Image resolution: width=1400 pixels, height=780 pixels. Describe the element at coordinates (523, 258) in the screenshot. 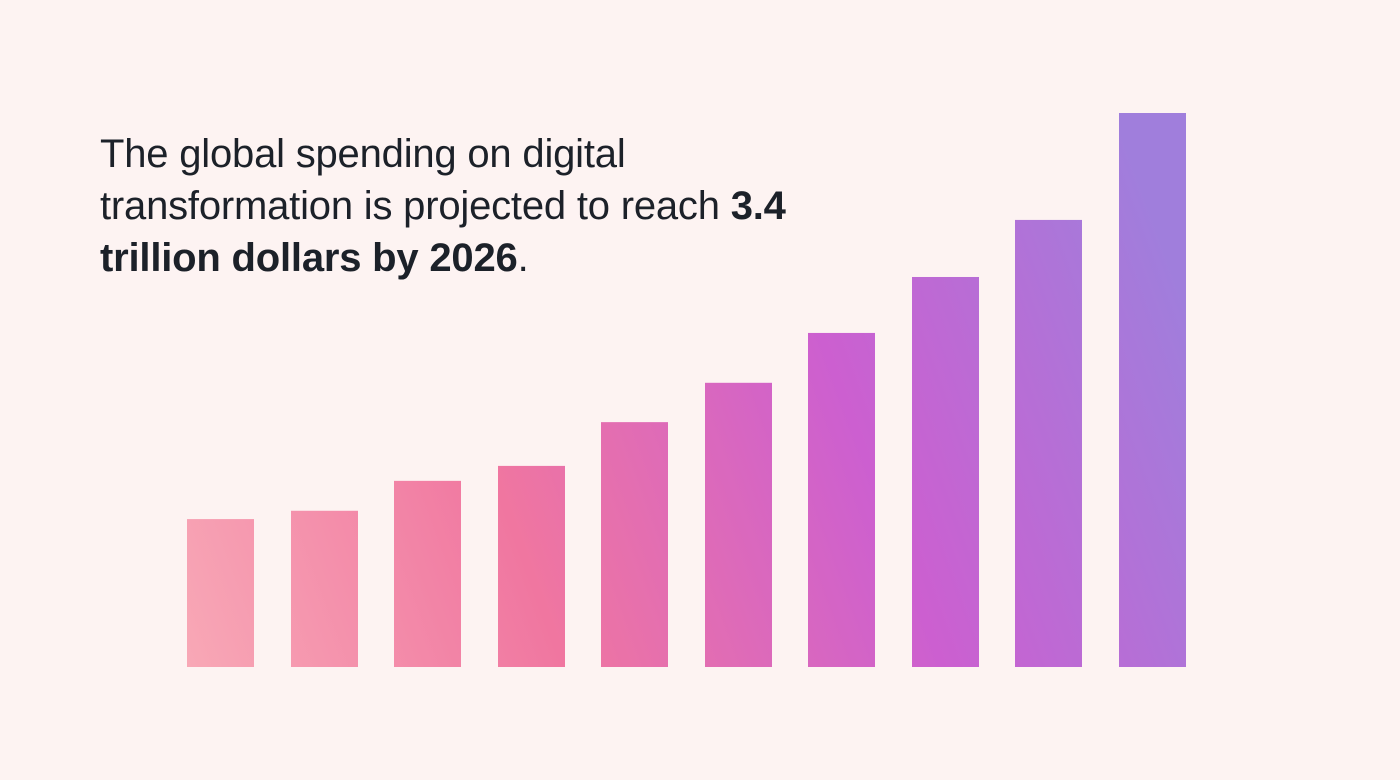

I see `headline-suffix: .` at that location.